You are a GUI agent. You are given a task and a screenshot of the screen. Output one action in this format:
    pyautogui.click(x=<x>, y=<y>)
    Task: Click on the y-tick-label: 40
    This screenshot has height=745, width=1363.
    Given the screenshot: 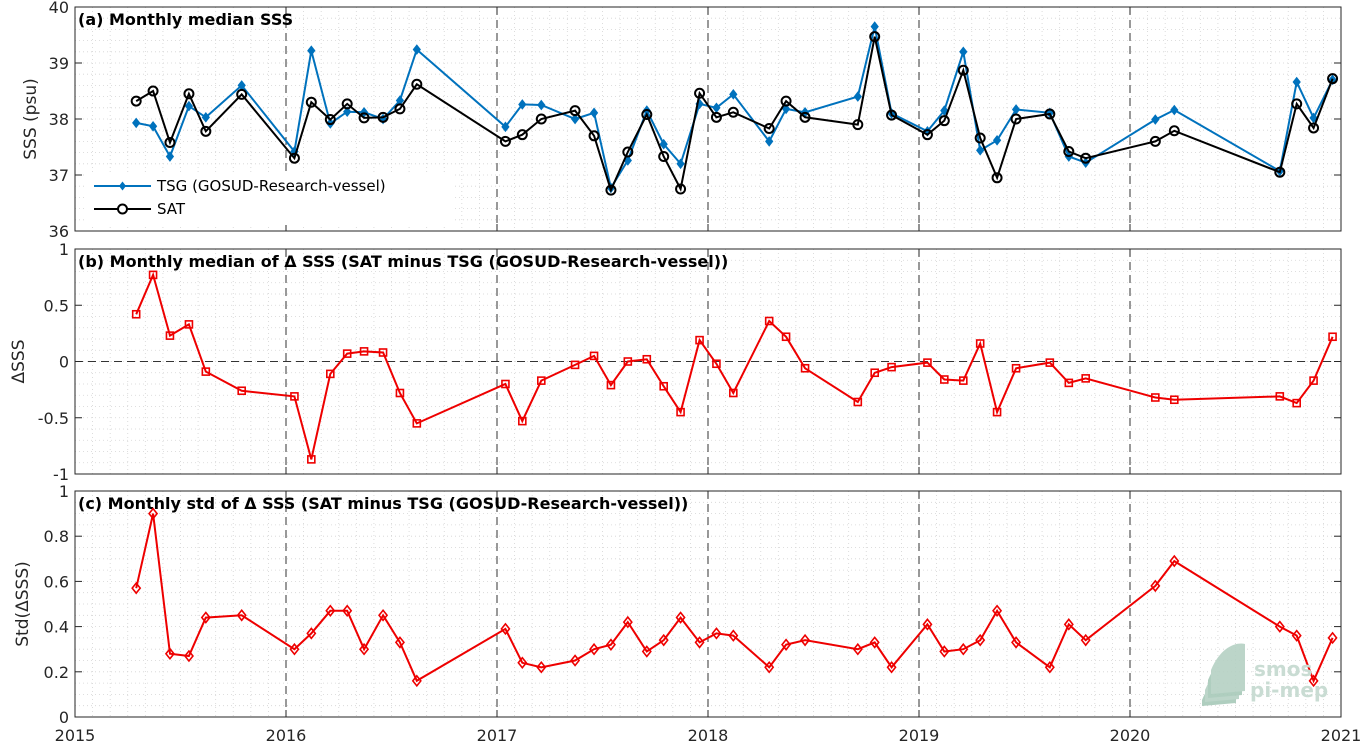 What is the action you would take?
    pyautogui.click(x=59, y=8)
    